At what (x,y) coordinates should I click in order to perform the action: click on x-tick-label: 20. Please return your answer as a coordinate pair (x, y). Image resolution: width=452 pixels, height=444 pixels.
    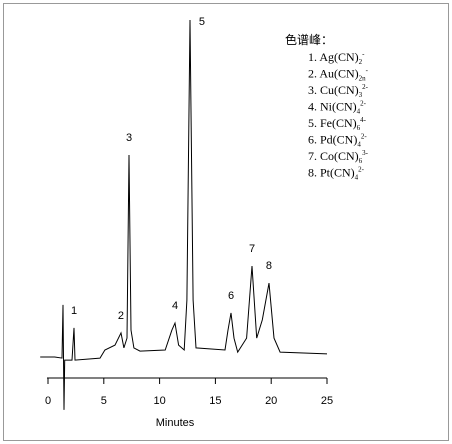
    Looking at the image, I should click on (271, 401).